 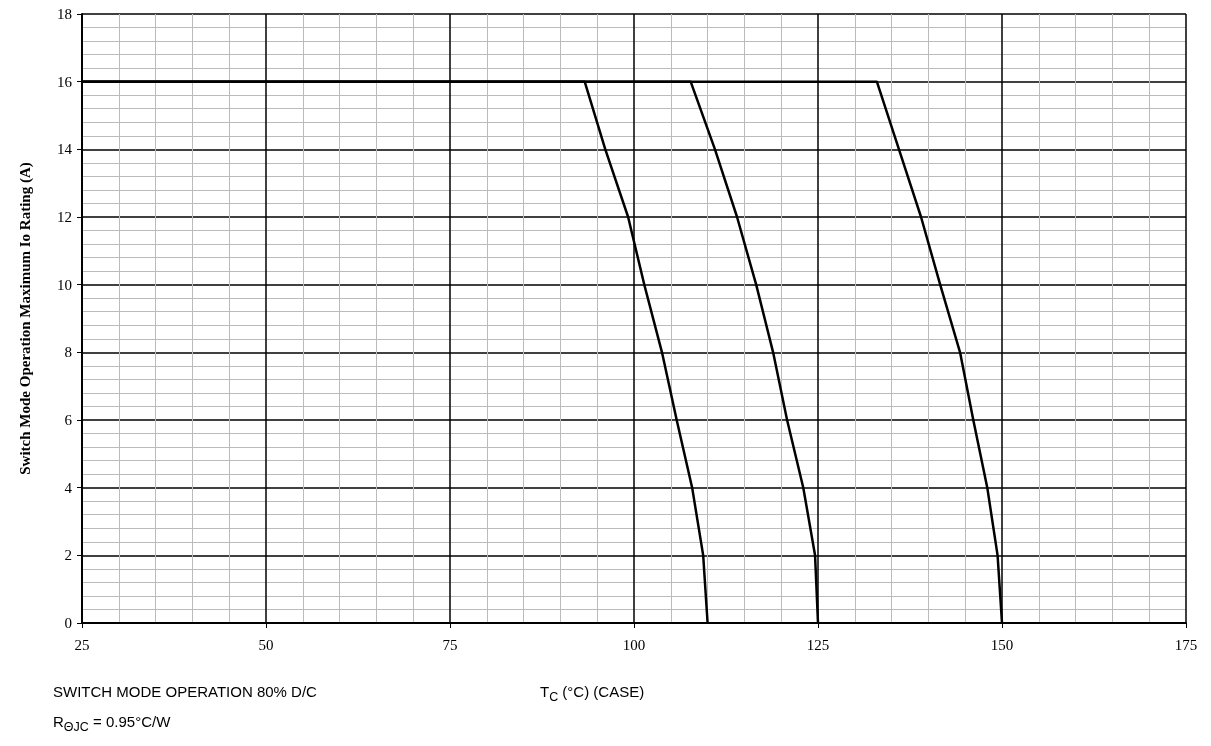 What do you see at coordinates (82, 644) in the screenshot?
I see `x-tick-label: 25` at bounding box center [82, 644].